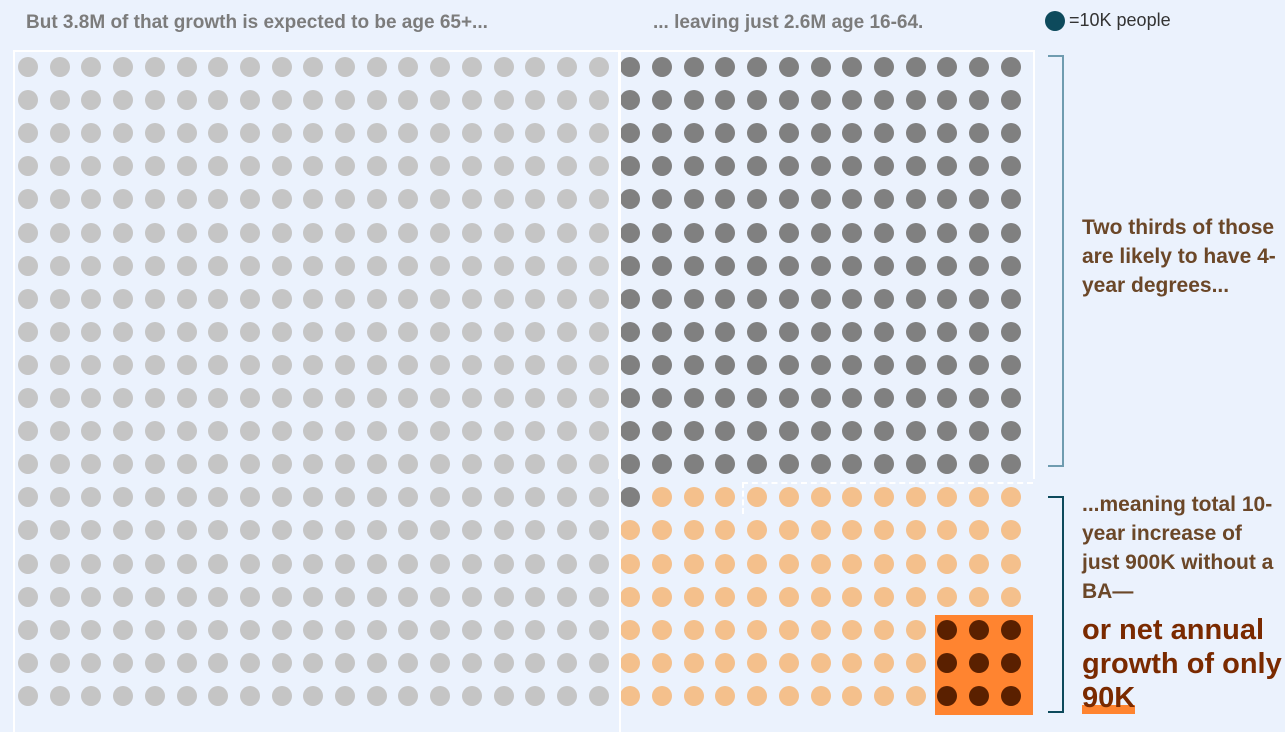  What do you see at coordinates (1183, 664) in the screenshot?
I see `note-annual-growth: or net annual growth of only 90K` at bounding box center [1183, 664].